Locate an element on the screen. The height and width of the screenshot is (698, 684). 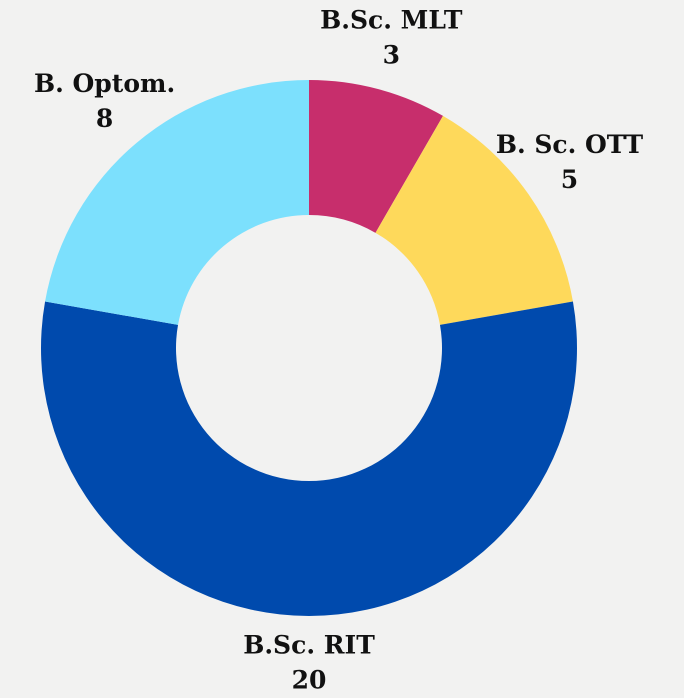
slice-value: 8 is located at coordinates (104, 118).